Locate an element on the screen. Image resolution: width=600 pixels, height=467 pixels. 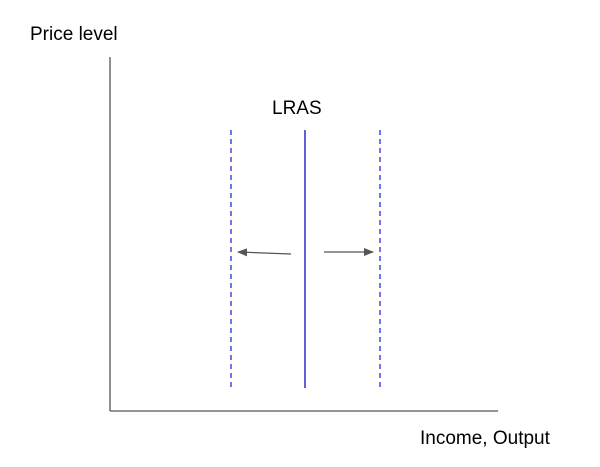
lras-label: LRAS is located at coordinates (297, 108).